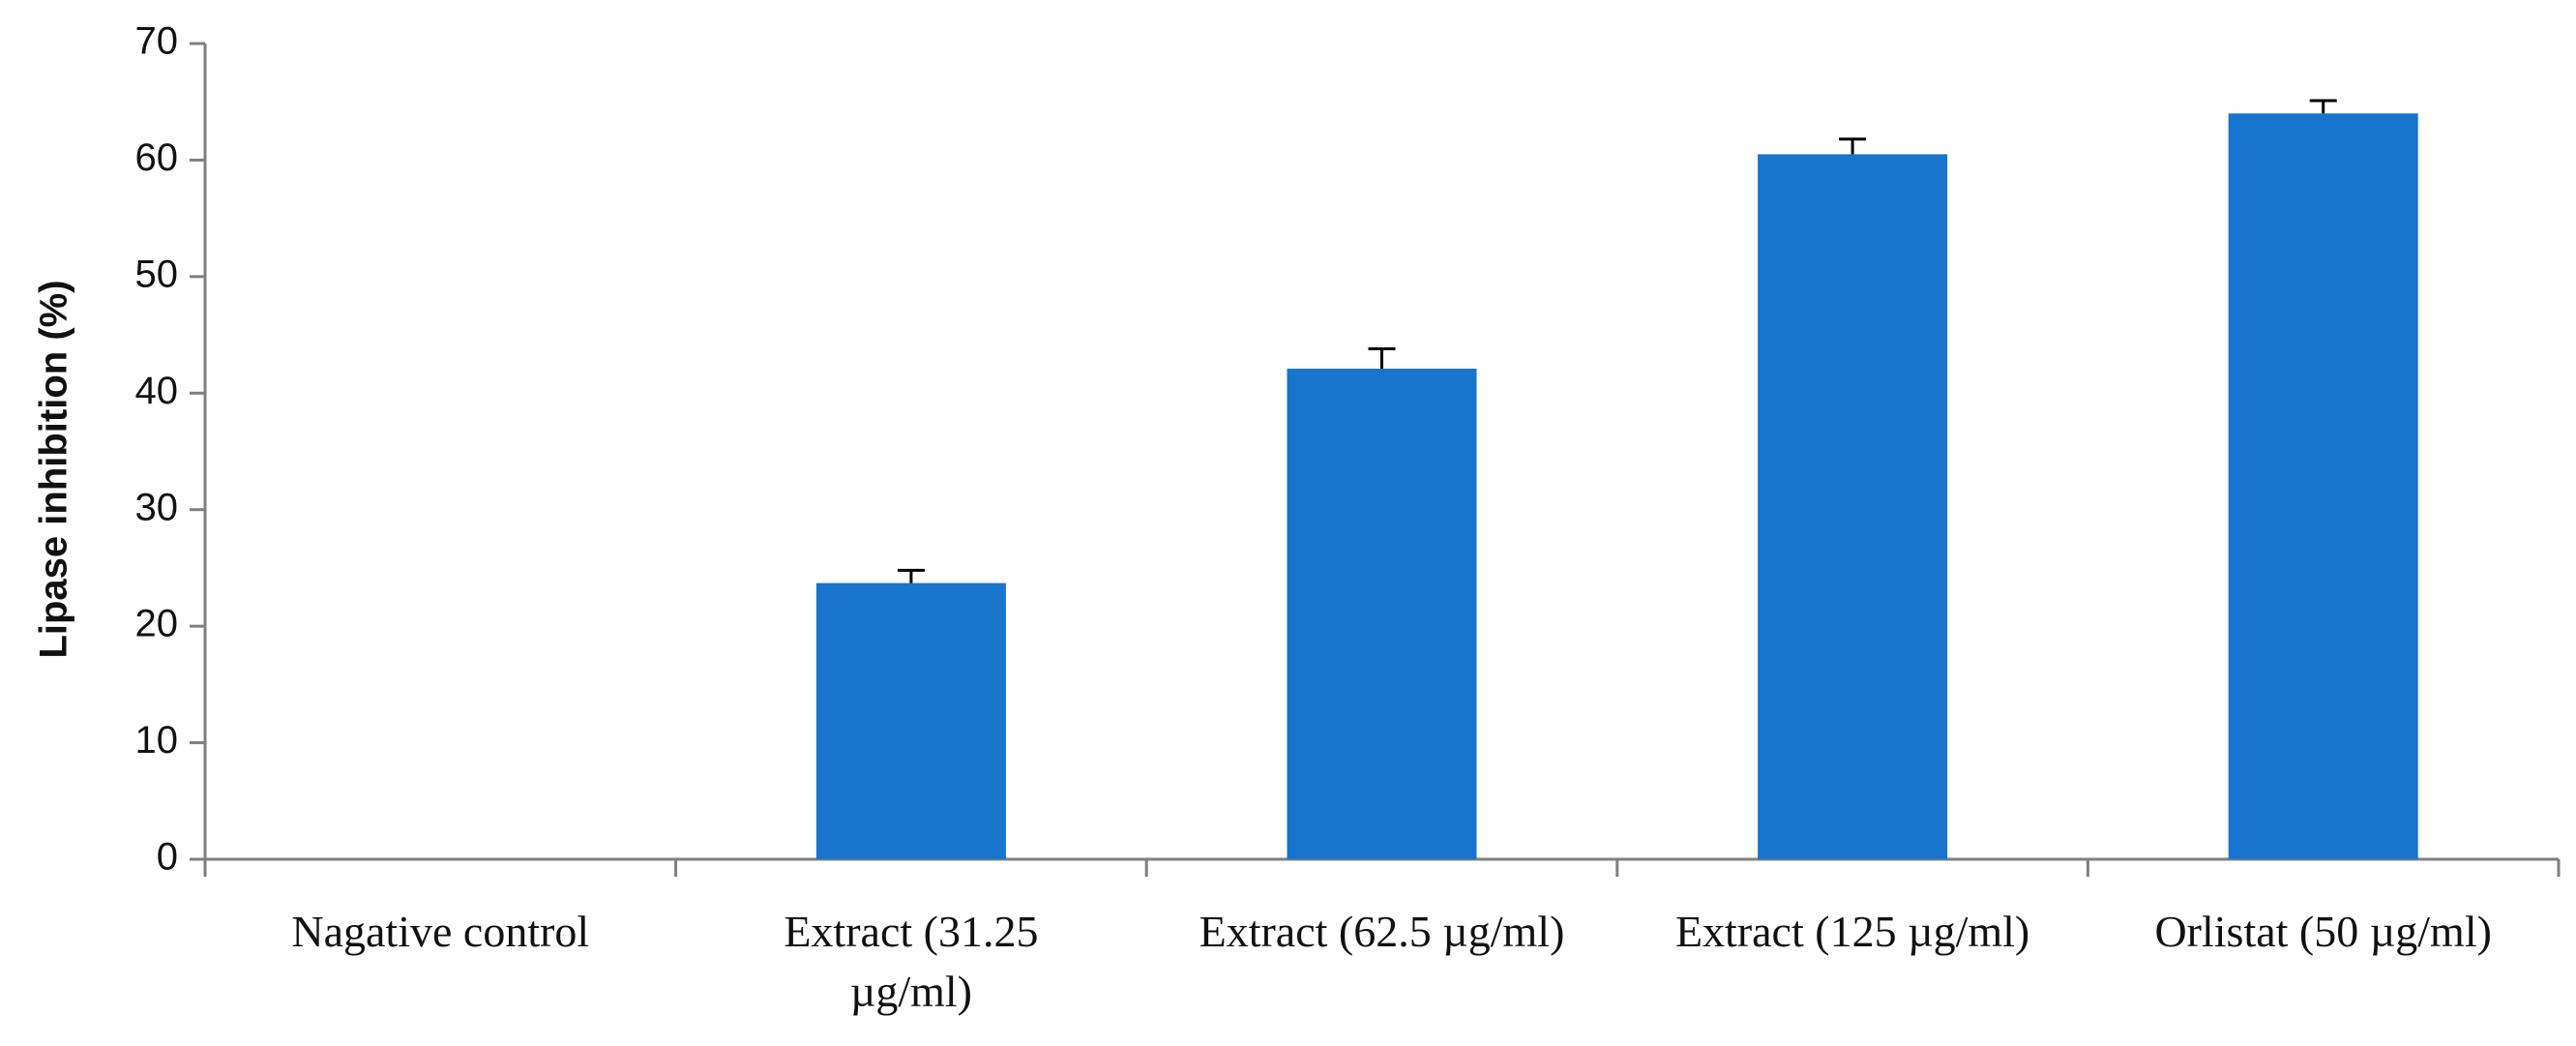  Describe the element at coordinates (911, 931) in the screenshot. I see `x-tick-label: Extract (31.25` at that location.